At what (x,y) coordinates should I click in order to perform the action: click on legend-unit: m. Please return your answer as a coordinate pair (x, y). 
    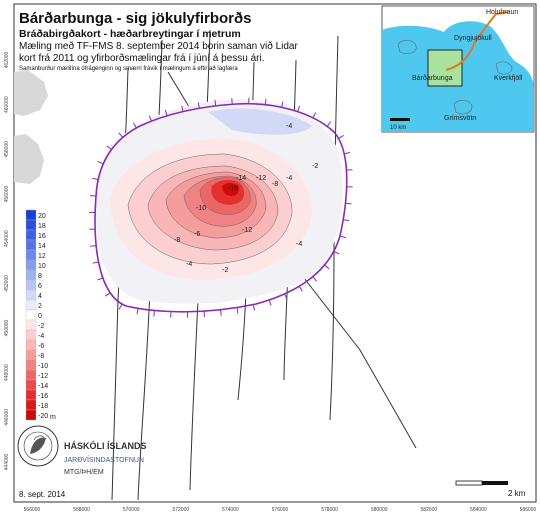
    Looking at the image, I should click on (53, 417).